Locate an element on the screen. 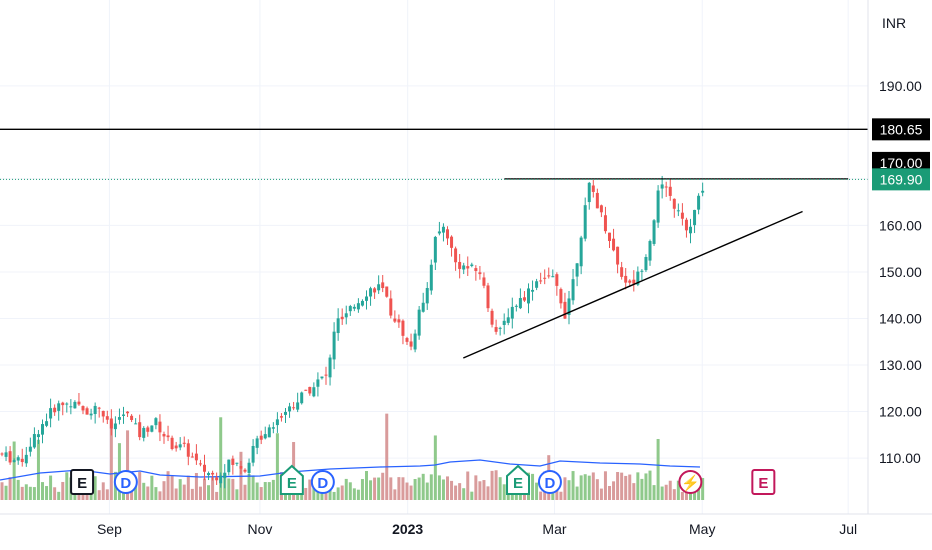 The height and width of the screenshot is (550, 932). event-marker: ⚡ is located at coordinates (690, 482).